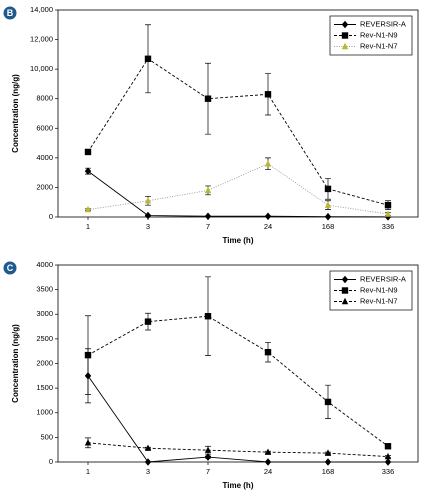 Image resolution: width=430 pixels, height=500 pixels. What do you see at coordinates (46, 436) in the screenshot?
I see `y-tick-label: 500` at bounding box center [46, 436].